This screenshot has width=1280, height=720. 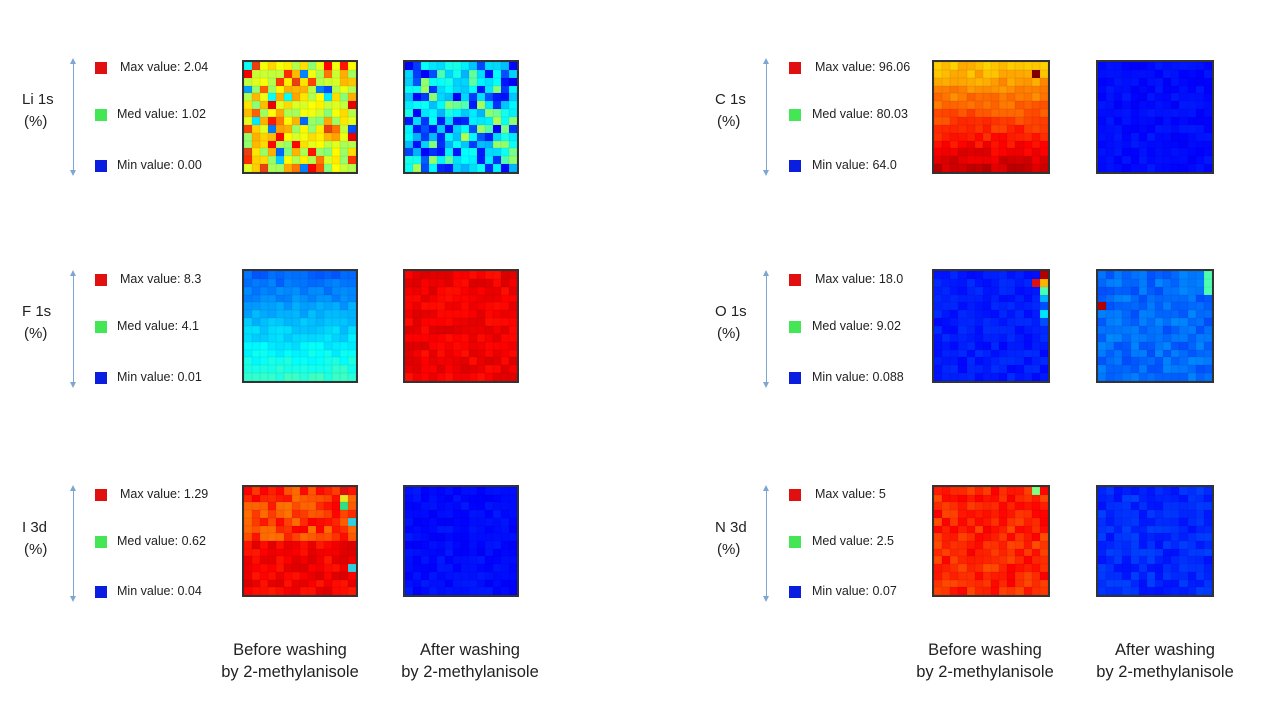 What do you see at coordinates (300, 117) in the screenshot?
I see `heatmap-before-washing` at bounding box center [300, 117].